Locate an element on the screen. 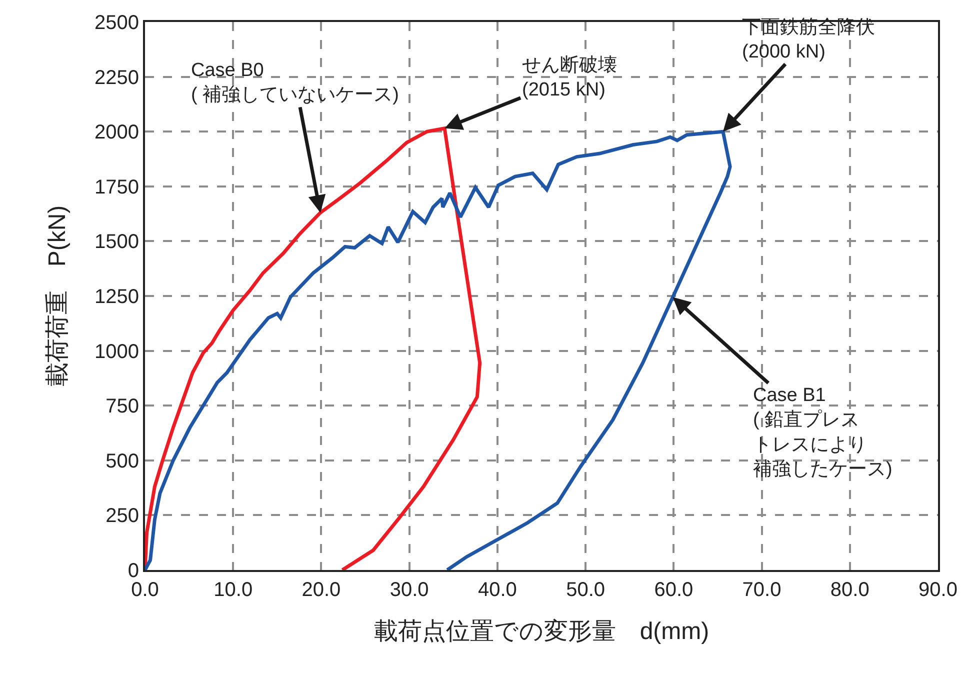 Image resolution: width=969 pixels, height=686 pixels. y-tick-label: 1750 is located at coordinates (116, 187).